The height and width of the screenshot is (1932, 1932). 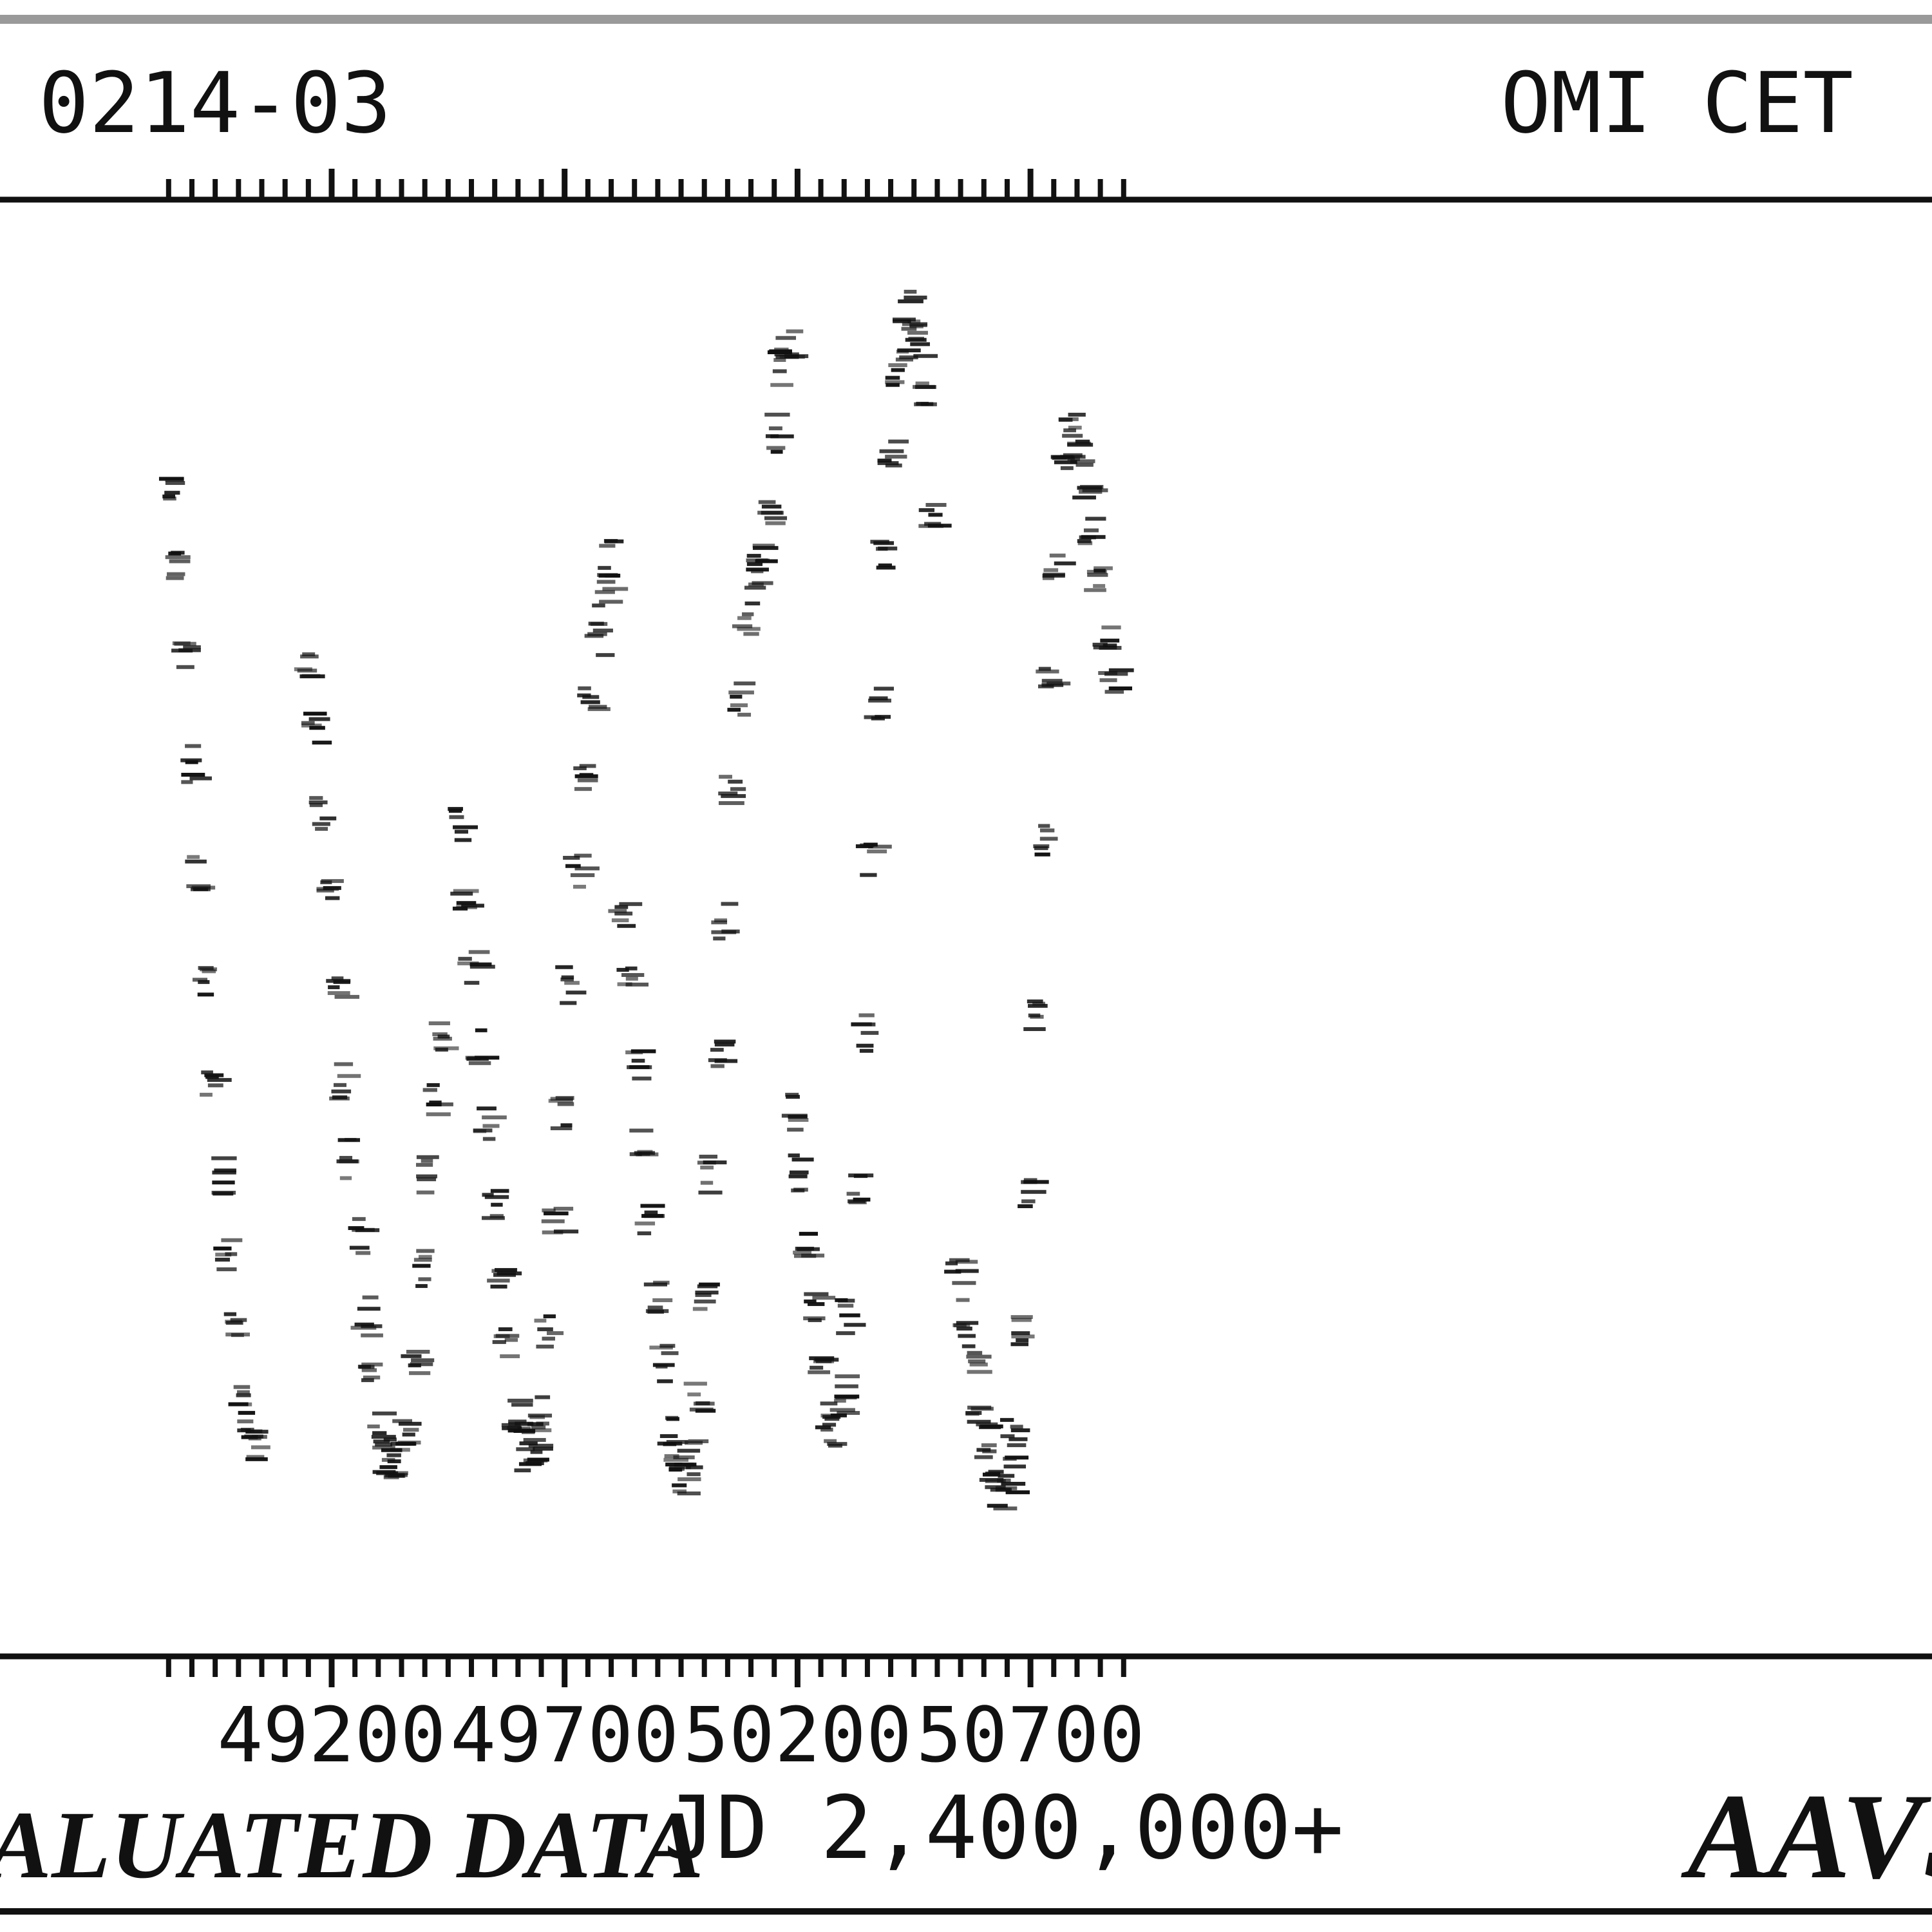 I want to click on star-name: OMI CET, so click(x=1677, y=103).